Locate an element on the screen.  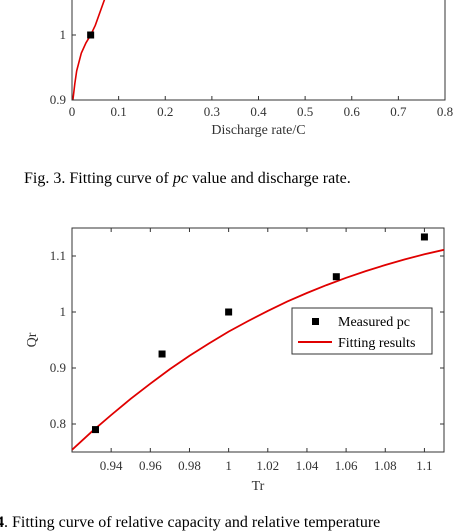
legend-label-measured: Measured pc is located at coordinates (374, 322).